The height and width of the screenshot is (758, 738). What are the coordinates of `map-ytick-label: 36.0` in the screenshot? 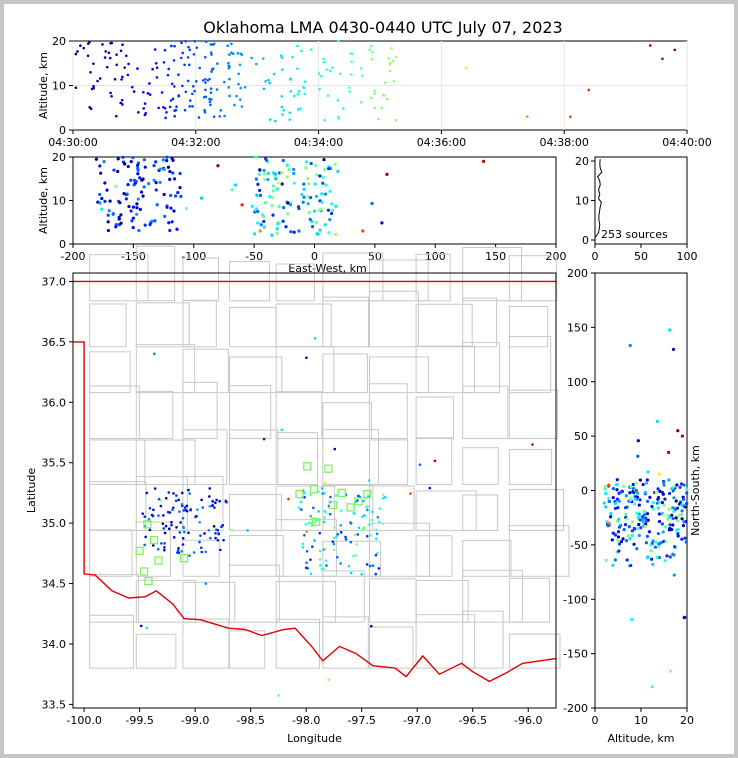 It's located at (54, 402).